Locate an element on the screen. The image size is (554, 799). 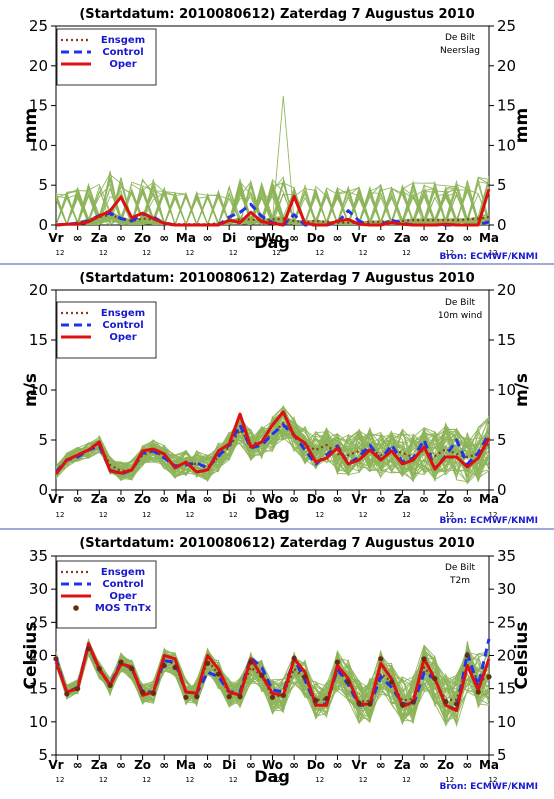
ensemble-members is located at coordinates (272, 160).